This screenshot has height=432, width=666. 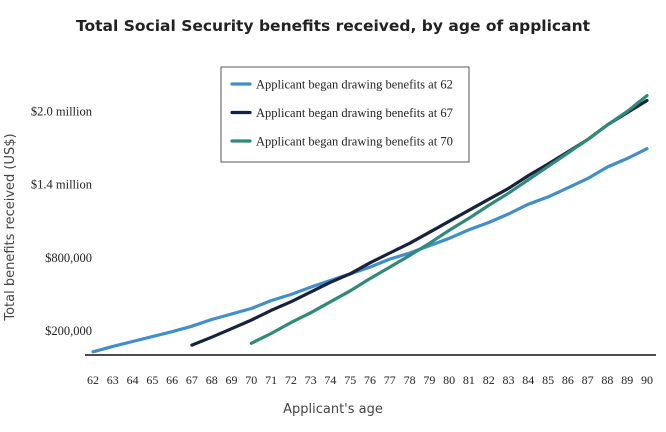 I want to click on y-tick-label: $1.4 million, so click(x=62, y=185).